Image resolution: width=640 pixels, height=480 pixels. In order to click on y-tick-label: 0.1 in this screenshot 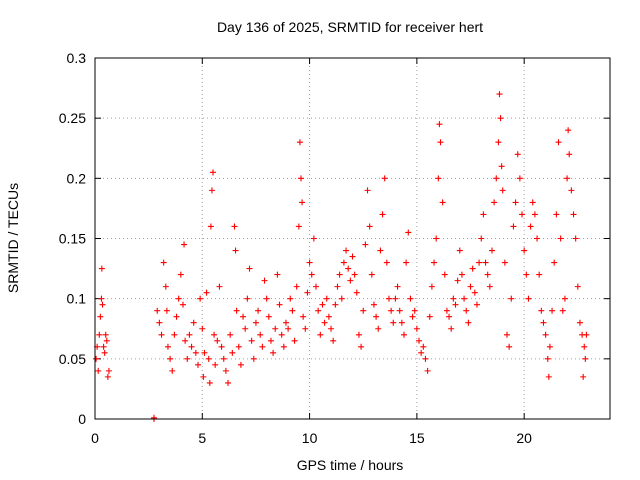, I will do `click(77, 299)`.